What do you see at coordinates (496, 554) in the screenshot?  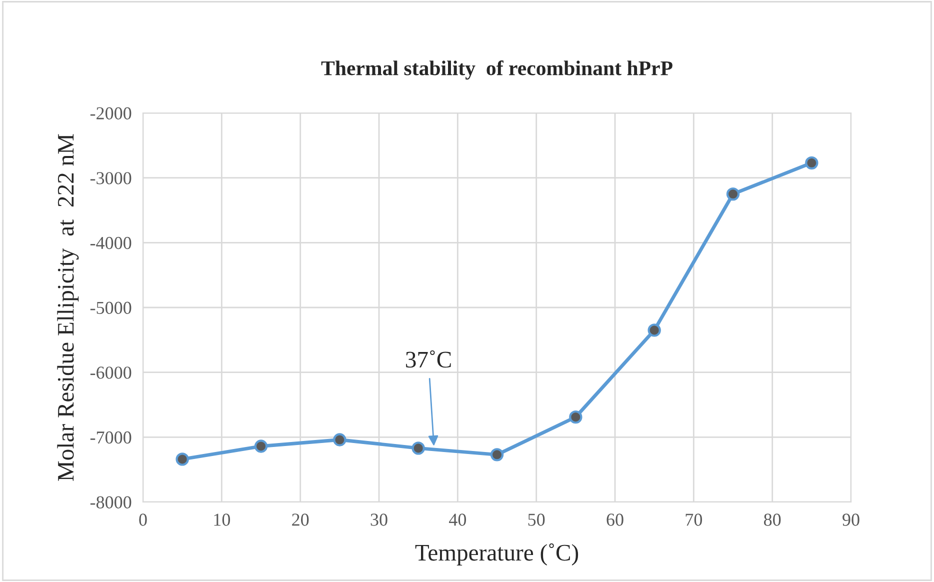 I see `x-axis-title: Temperature (˚C)` at bounding box center [496, 554].